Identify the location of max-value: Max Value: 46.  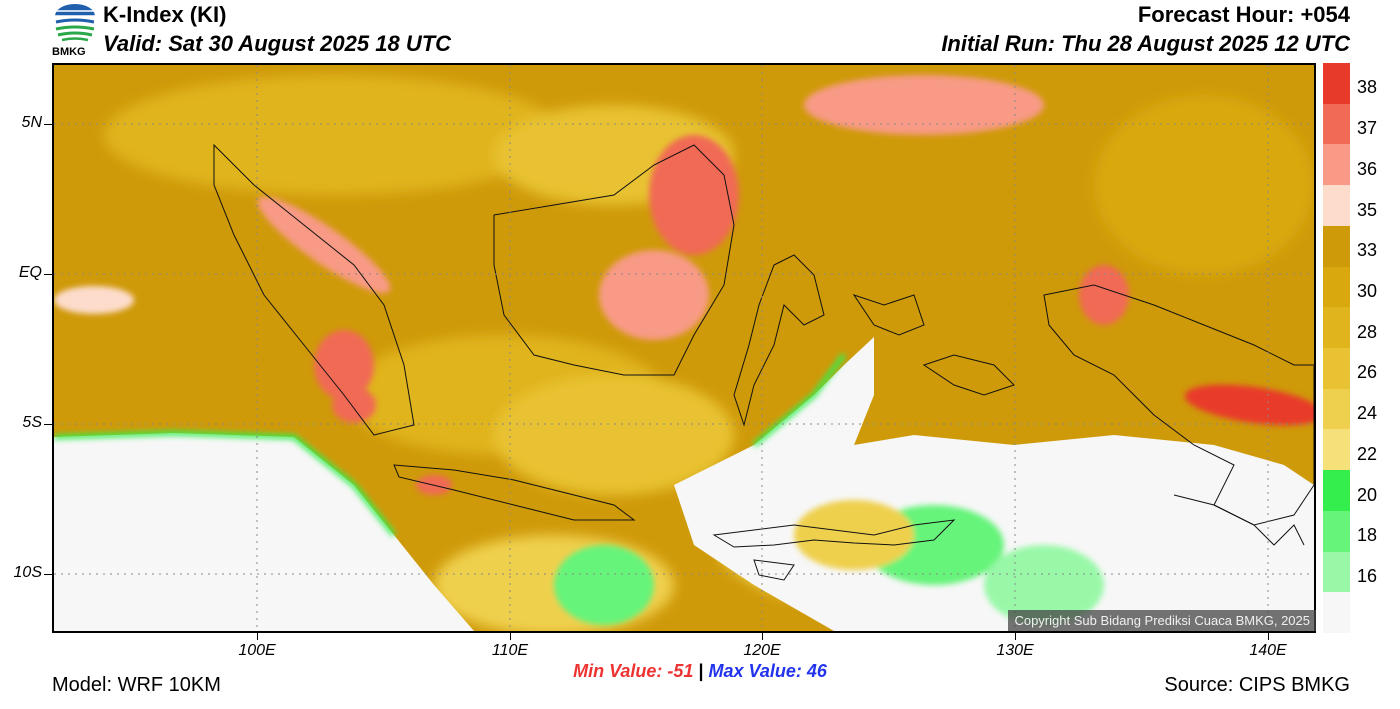
(767, 671).